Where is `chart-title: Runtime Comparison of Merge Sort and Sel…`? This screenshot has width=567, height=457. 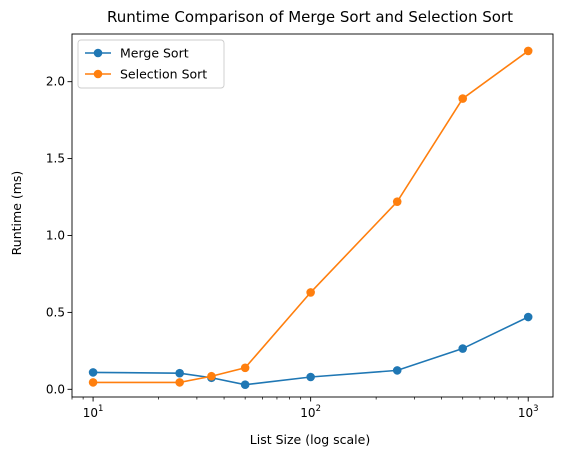
chart-title: Runtime Comparison of Merge Sort and Sel… is located at coordinates (310, 17).